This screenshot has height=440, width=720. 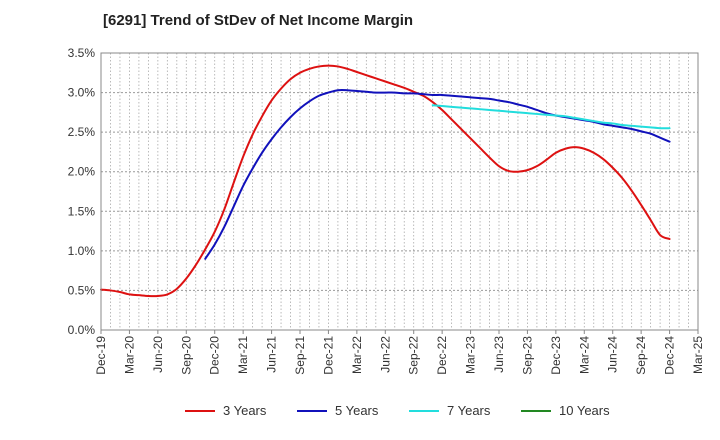 I want to click on x-tick-label: Sep-21, so click(x=300, y=355).